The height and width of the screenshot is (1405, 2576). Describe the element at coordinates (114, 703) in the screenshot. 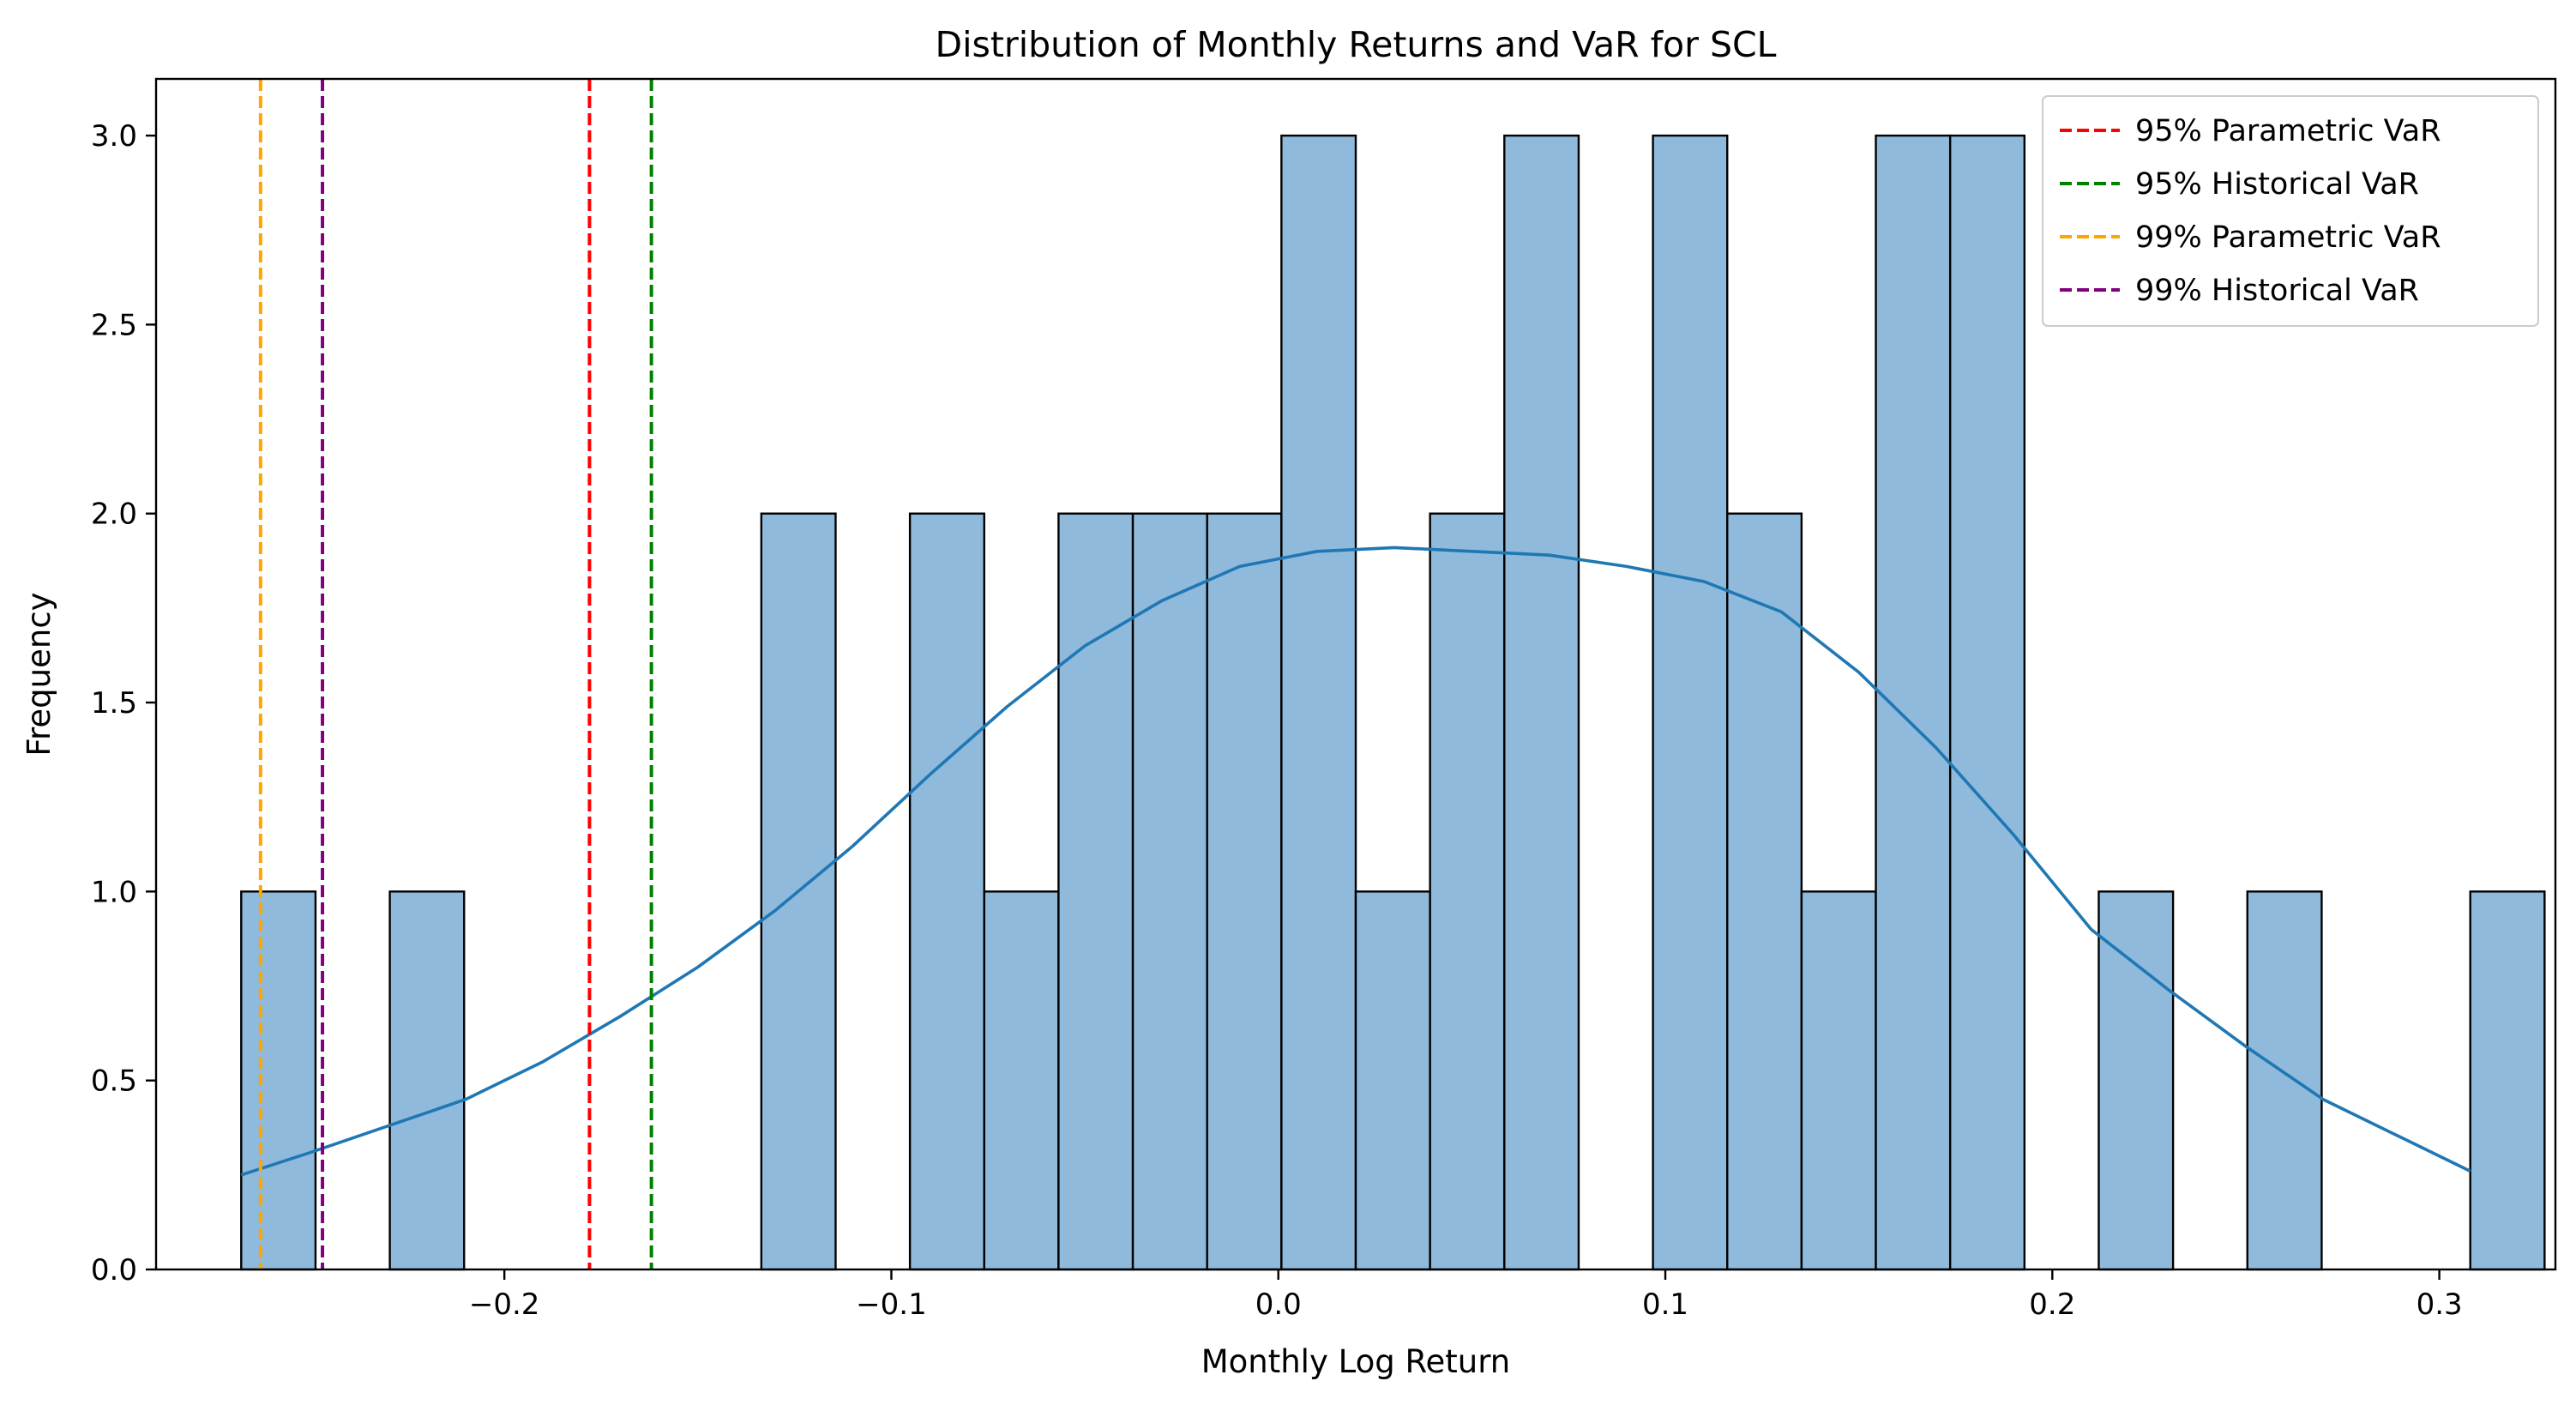

I see `y-tick-label: 1.5` at that location.